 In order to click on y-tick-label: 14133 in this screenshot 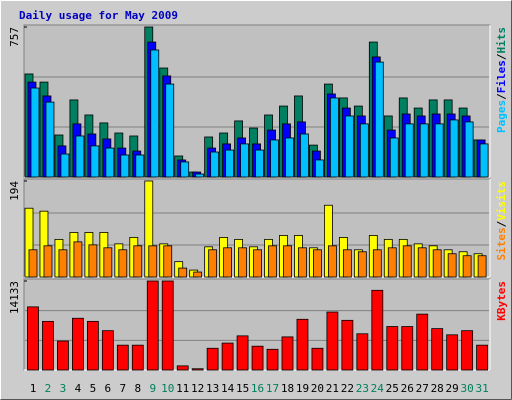, I will do `click(14, 297)`.